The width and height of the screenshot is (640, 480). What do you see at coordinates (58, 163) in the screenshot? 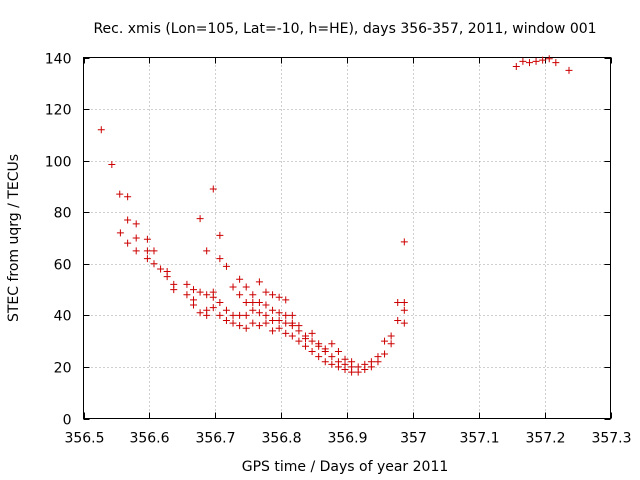
I see `y-tick-label: 100` at bounding box center [58, 163].